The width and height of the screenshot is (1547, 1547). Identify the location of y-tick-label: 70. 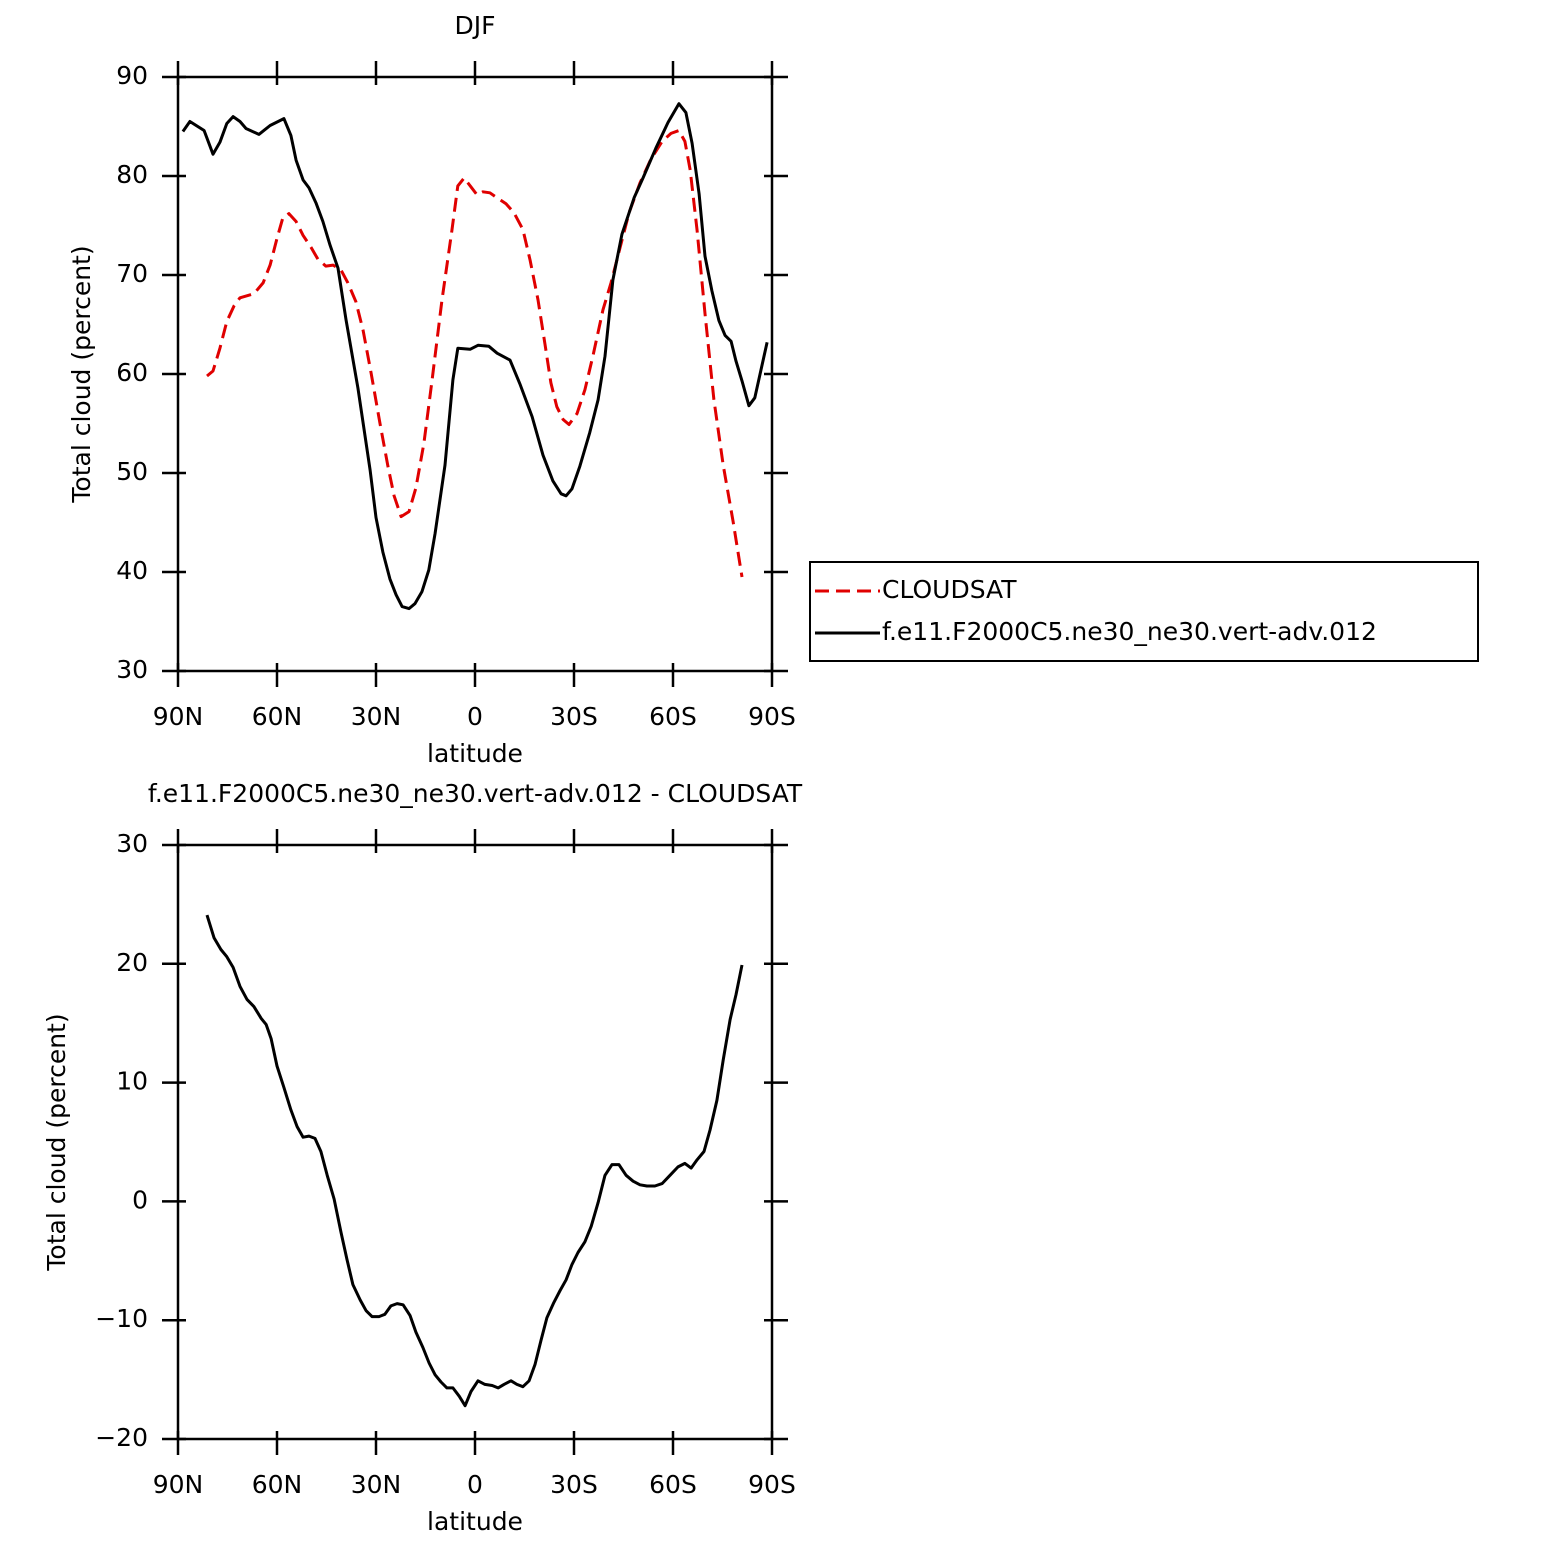
(132, 273).